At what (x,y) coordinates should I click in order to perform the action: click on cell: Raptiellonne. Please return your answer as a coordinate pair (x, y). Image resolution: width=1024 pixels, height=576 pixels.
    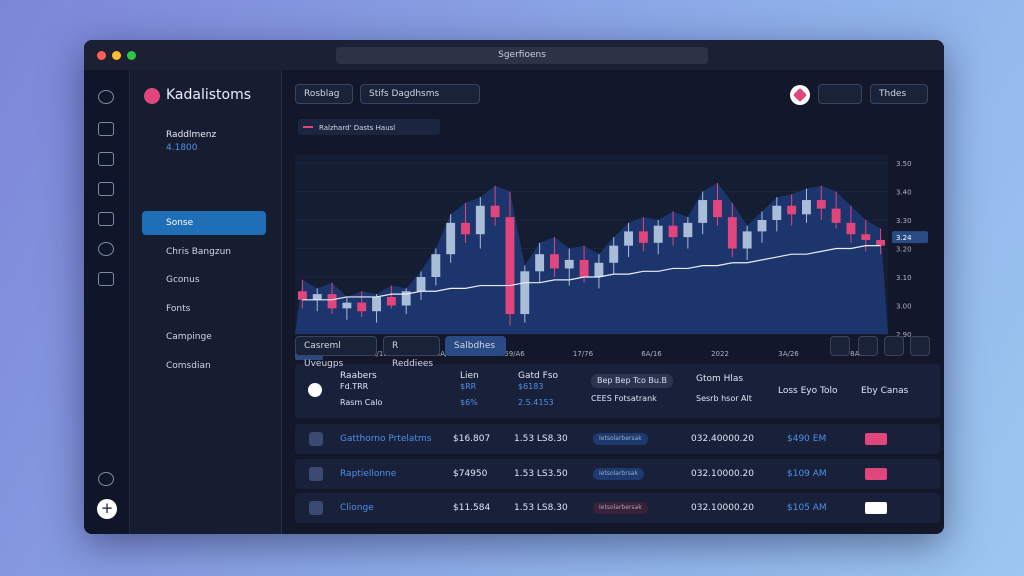
    Looking at the image, I should click on (368, 473).